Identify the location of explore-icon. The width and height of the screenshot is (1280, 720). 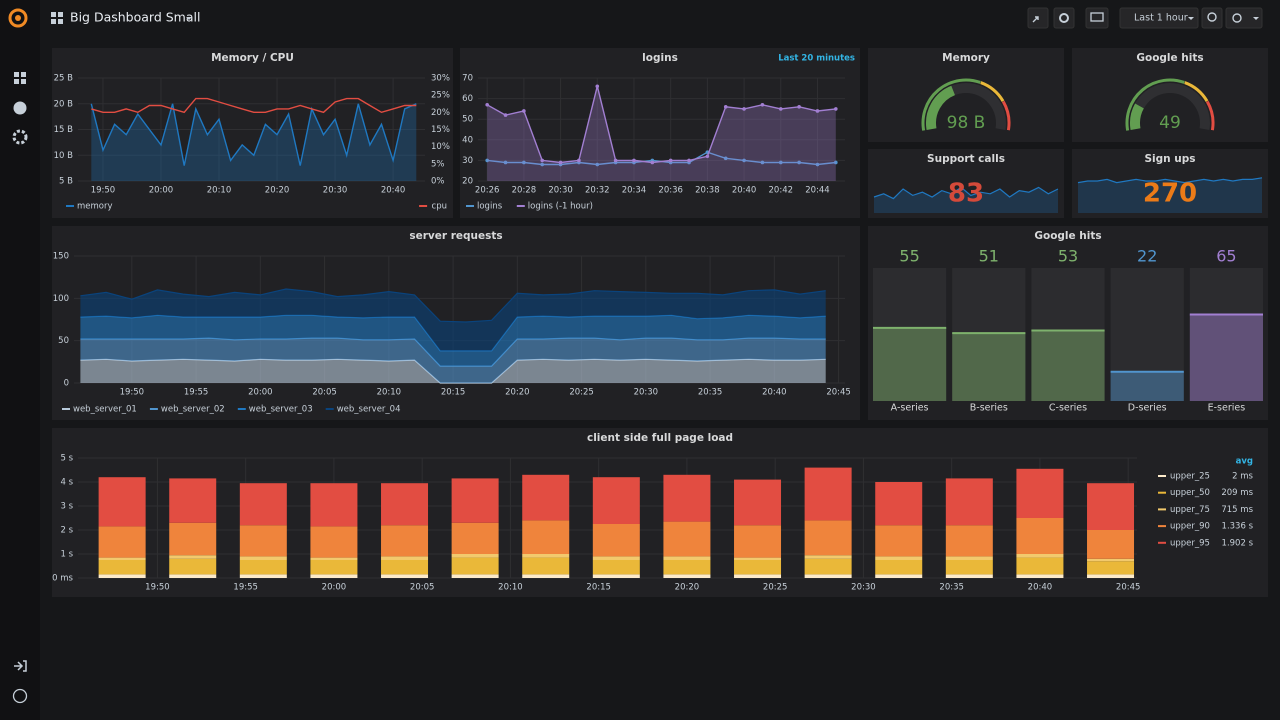
(20, 108).